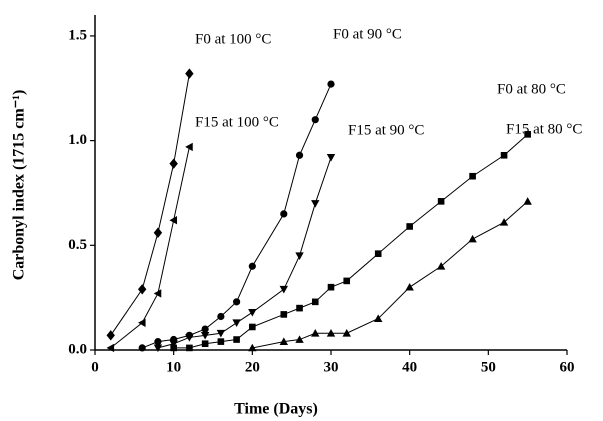  Describe the element at coordinates (173, 367) in the screenshot. I see `x-tick-label: 10` at that location.